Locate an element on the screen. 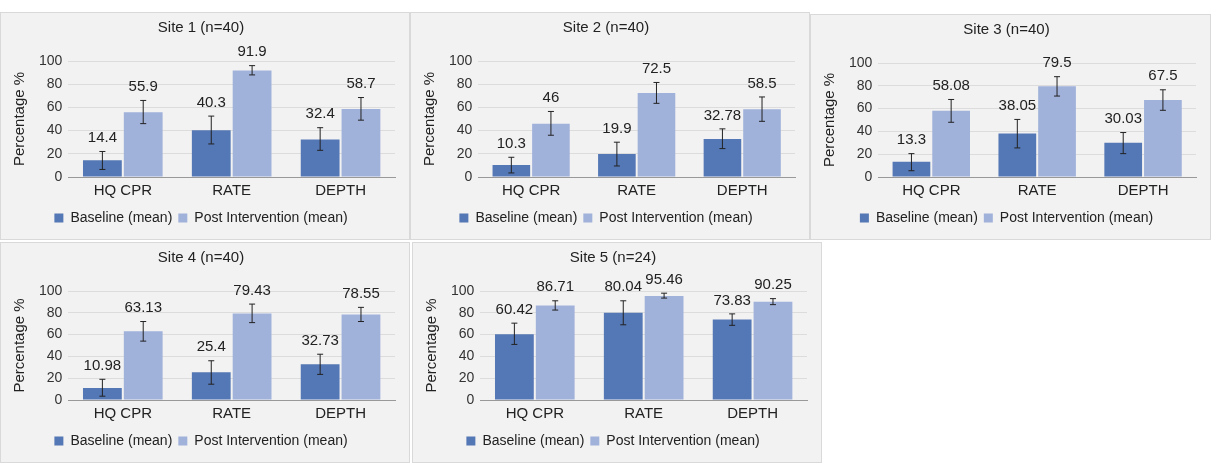 The height and width of the screenshot is (463, 1211). chart-title: Site 4 (n=40) is located at coordinates (201, 257).